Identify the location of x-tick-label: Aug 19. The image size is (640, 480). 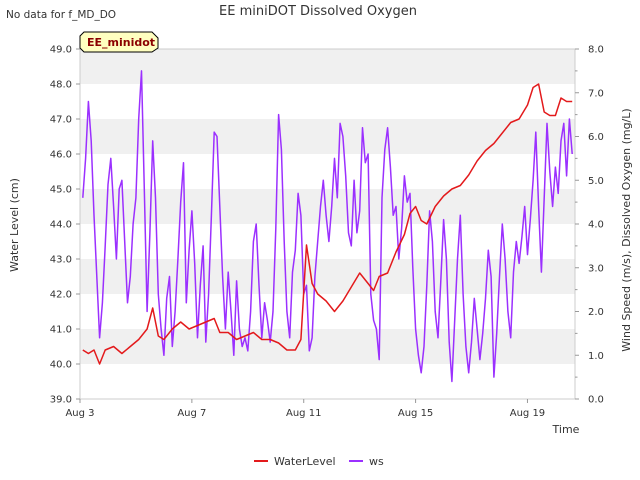
(527, 413).